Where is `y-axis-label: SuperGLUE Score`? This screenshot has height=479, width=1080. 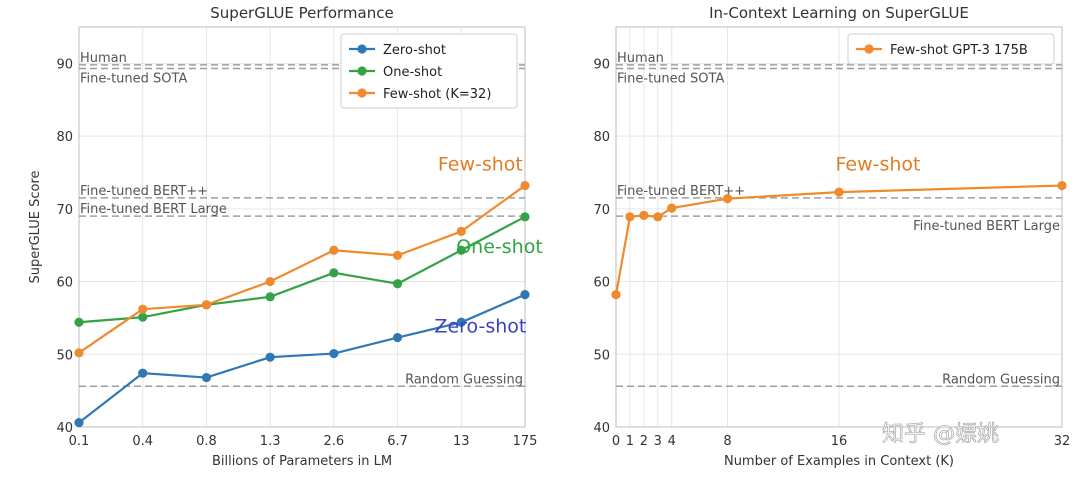
y-axis-label: SuperGLUE Score is located at coordinates (35, 226).